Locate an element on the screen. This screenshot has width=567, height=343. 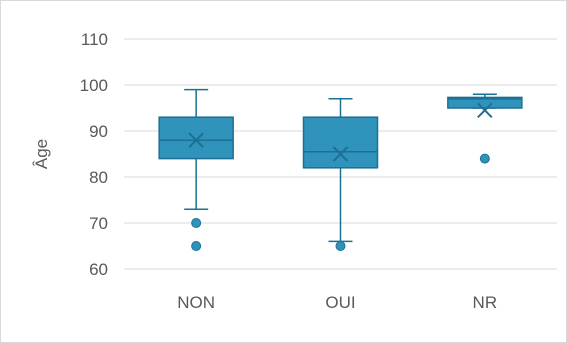
y-tick-labels: 60 70 80 90 100 110 is located at coordinates (94, 154).